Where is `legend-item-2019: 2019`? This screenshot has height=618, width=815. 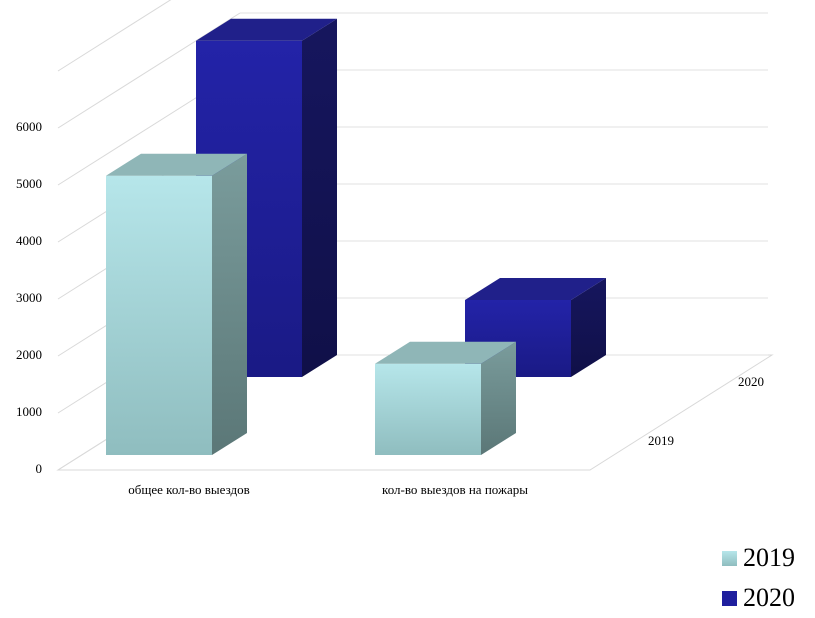
legend-item-2019: 2019 is located at coordinates (758, 558).